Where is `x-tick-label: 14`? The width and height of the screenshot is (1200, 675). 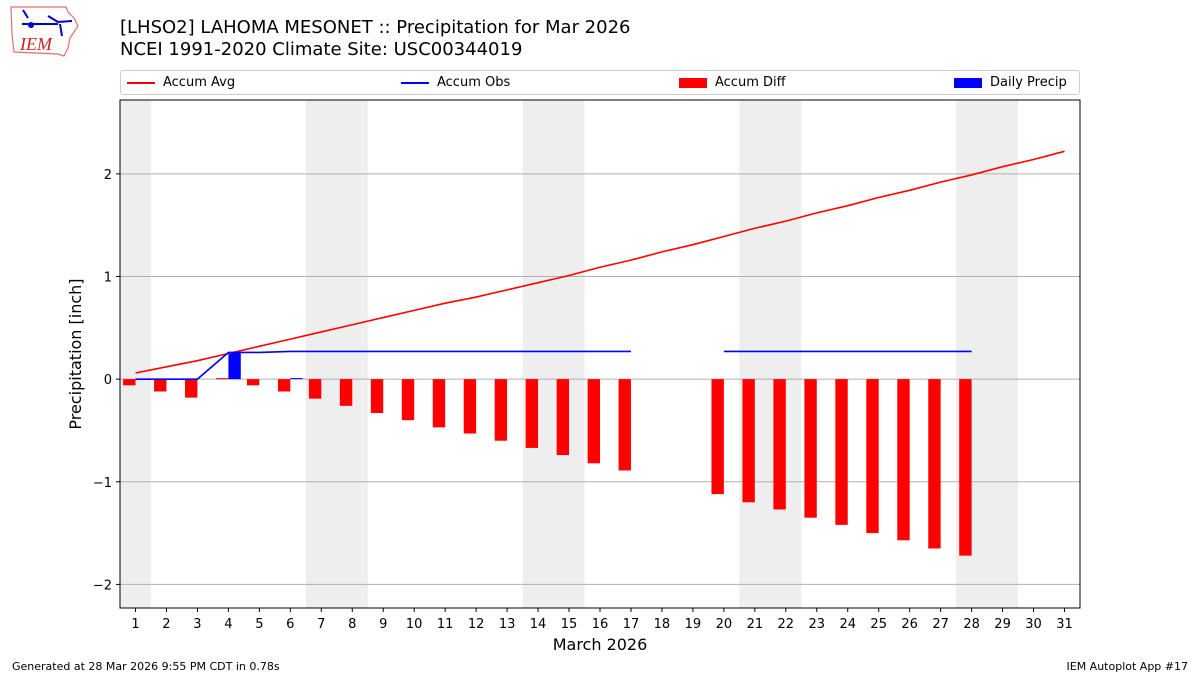
x-tick-label: 14 is located at coordinates (538, 624).